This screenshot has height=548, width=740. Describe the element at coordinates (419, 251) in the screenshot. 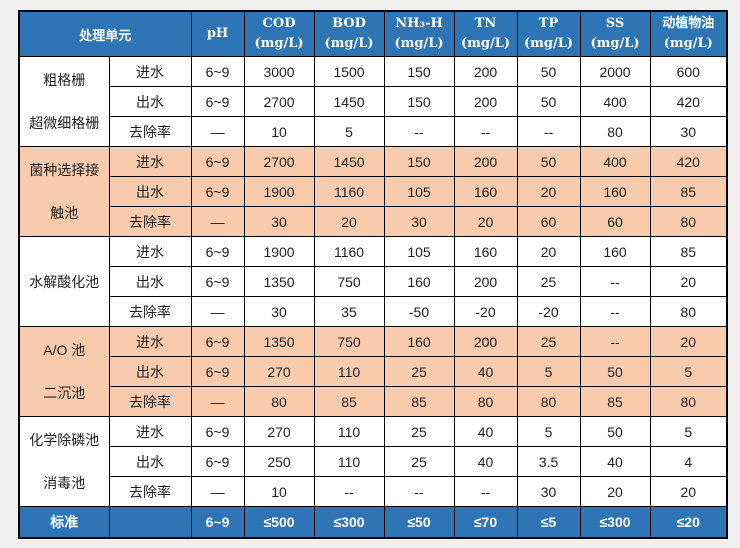

I see `data-cell: 105` at that location.